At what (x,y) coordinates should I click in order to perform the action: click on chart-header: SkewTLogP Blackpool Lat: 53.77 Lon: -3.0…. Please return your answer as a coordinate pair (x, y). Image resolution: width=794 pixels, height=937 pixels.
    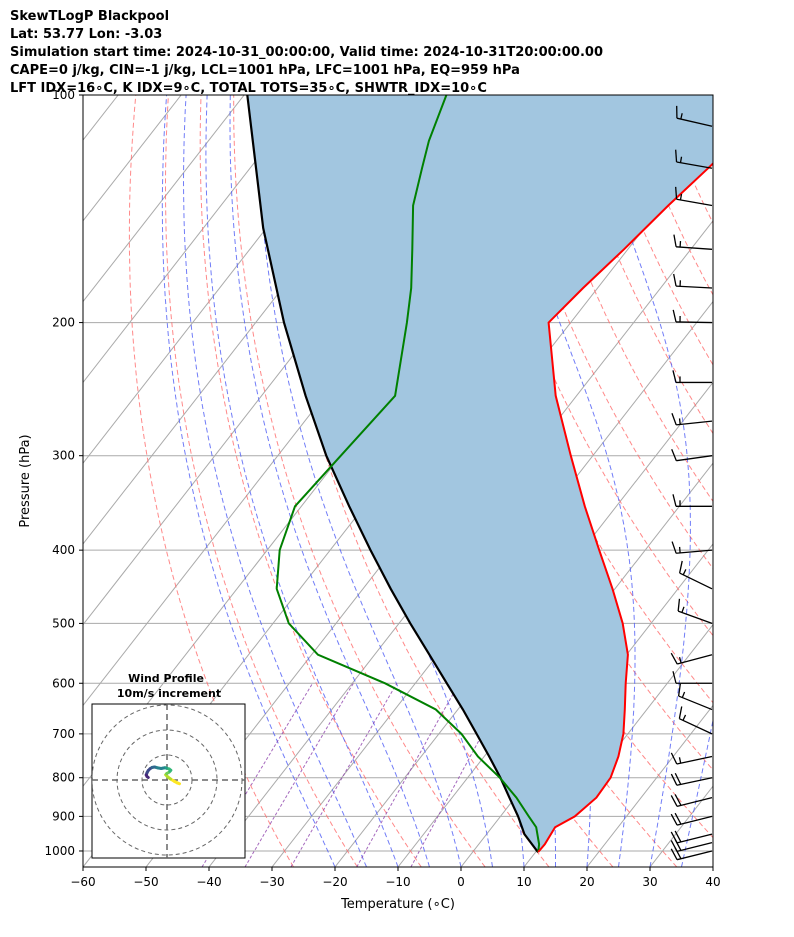
    Looking at the image, I should click on (306, 53).